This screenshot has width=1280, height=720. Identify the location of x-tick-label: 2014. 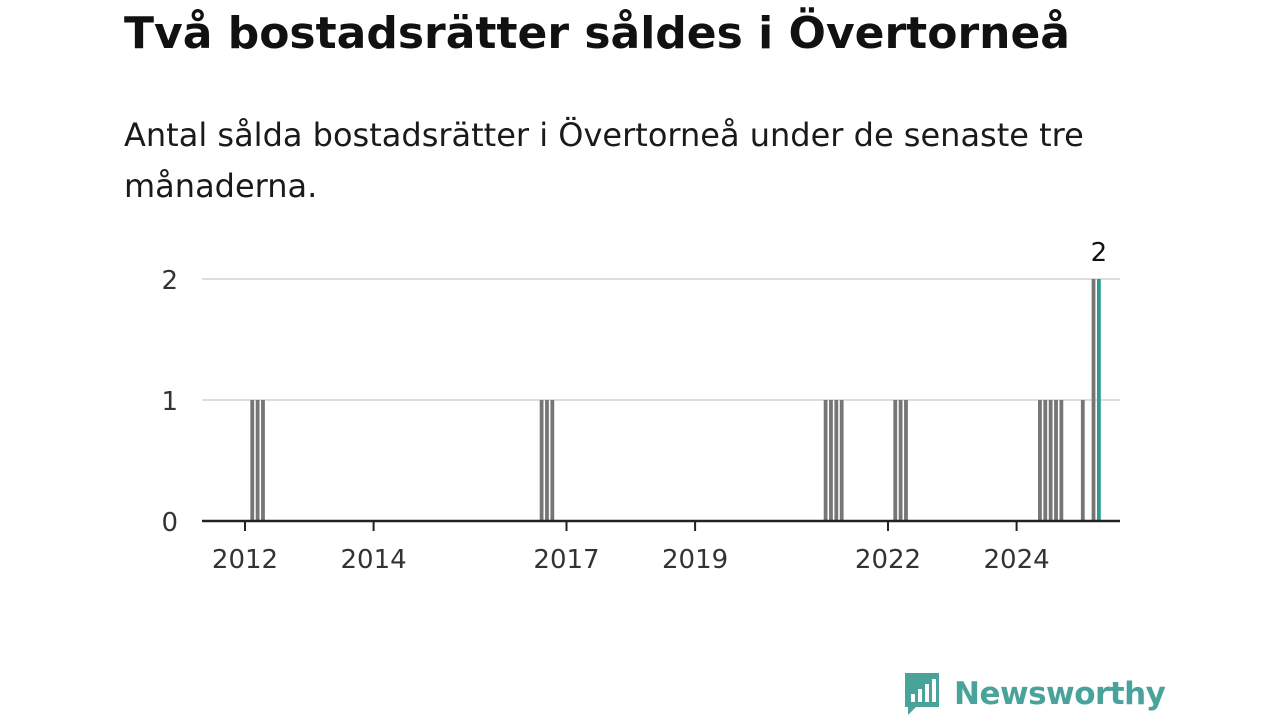
(374, 560).